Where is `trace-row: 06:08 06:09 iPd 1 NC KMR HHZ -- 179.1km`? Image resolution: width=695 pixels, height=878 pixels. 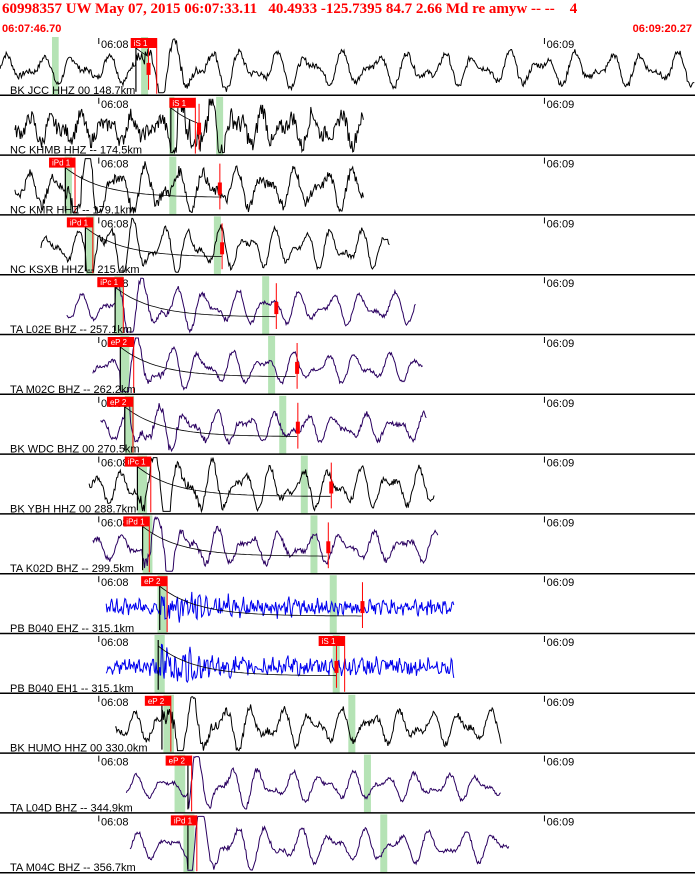
trace-row: 06:08 06:09 iPd 1 NC KMR HHZ -- 179.1km is located at coordinates (347, 186).